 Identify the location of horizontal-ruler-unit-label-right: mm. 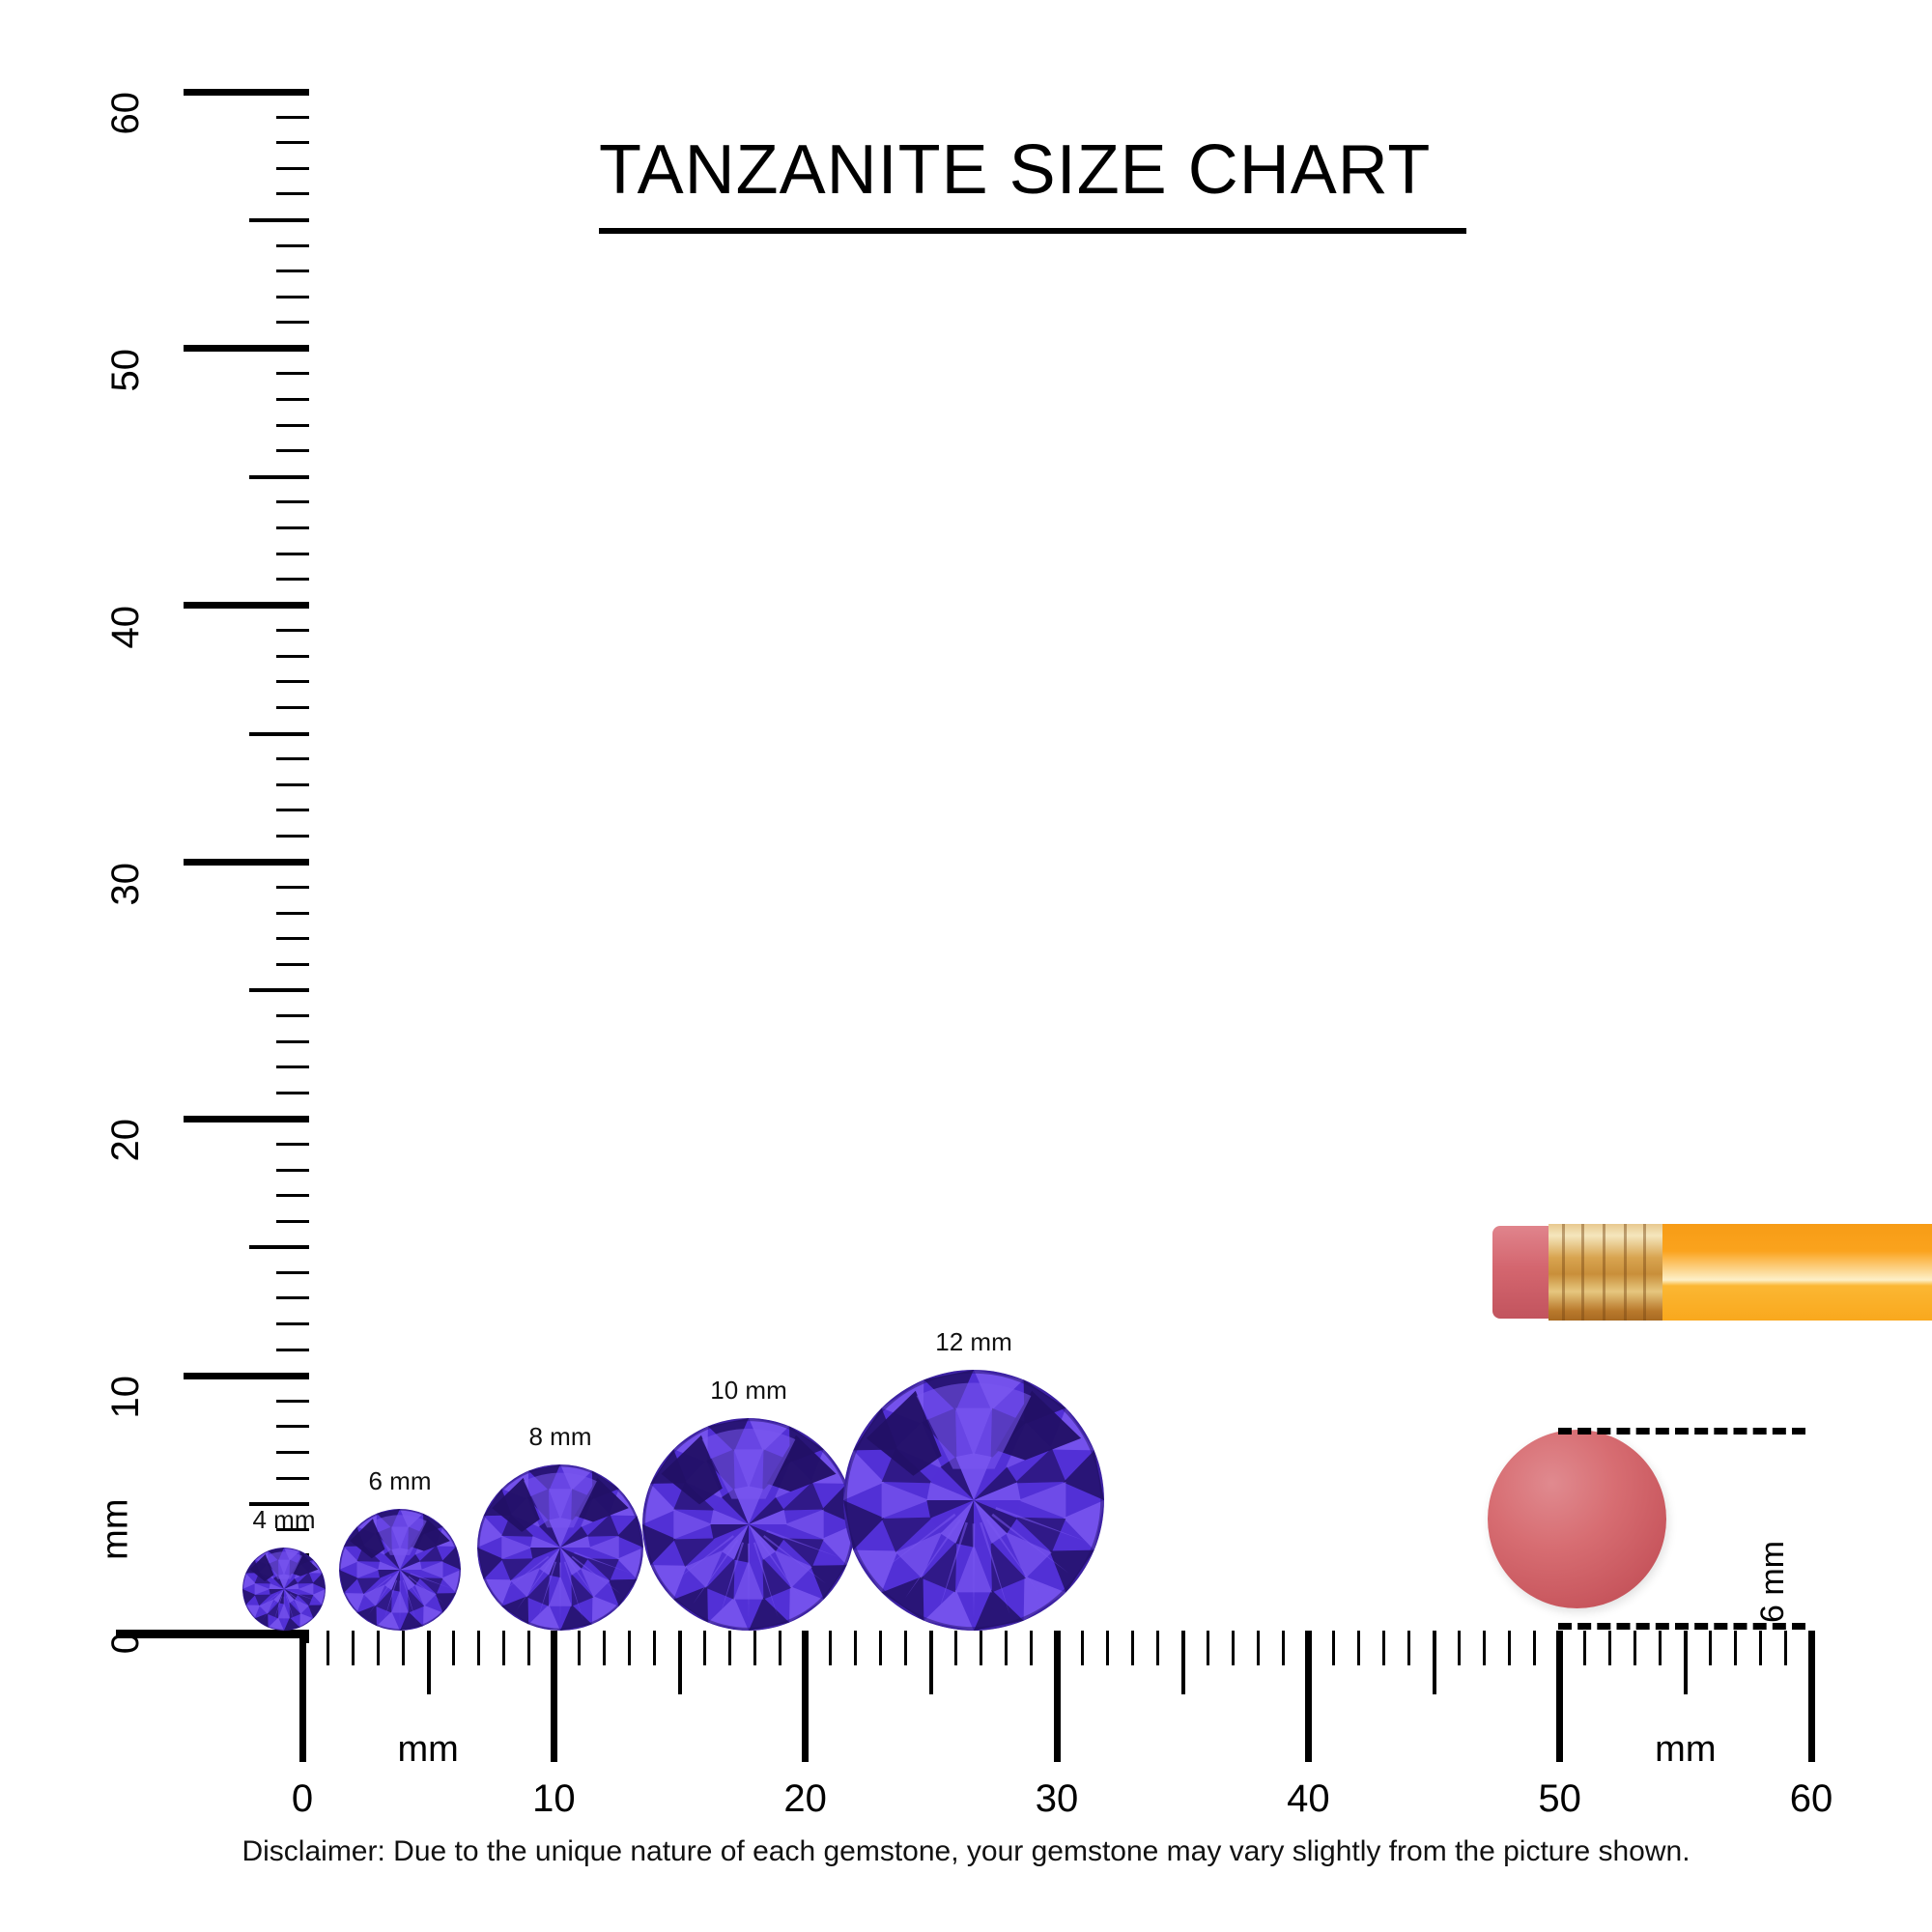
(1686, 1749).